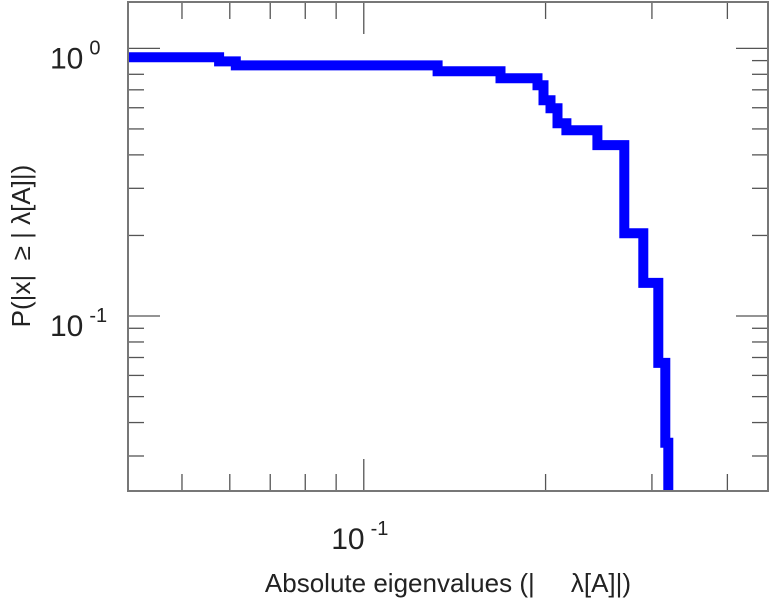  Describe the element at coordinates (21, 246) in the screenshot. I see `y-axis-label: P(|x| ≥ | λ[A]|)` at that location.